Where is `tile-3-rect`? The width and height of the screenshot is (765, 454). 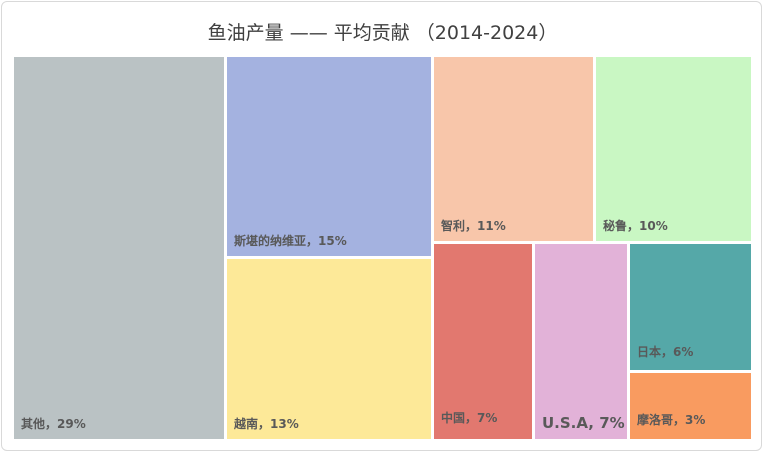 tile-3-rect is located at coordinates (513, 149).